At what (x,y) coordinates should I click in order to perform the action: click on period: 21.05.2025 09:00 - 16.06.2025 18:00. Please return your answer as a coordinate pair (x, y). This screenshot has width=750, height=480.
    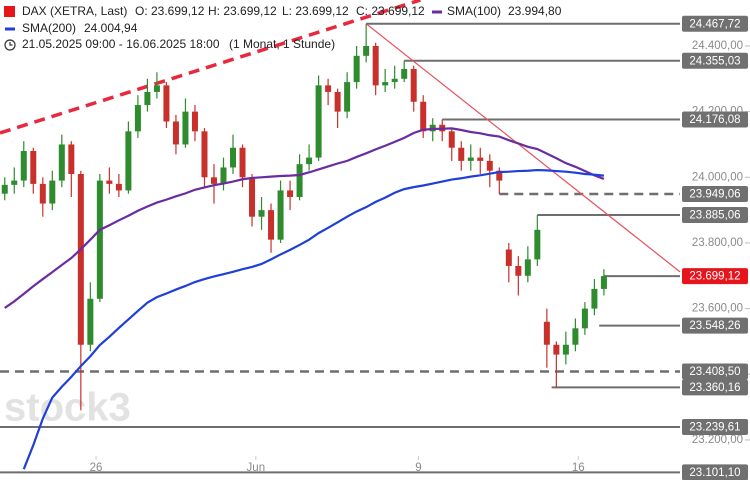
    Looking at the image, I should click on (121, 44).